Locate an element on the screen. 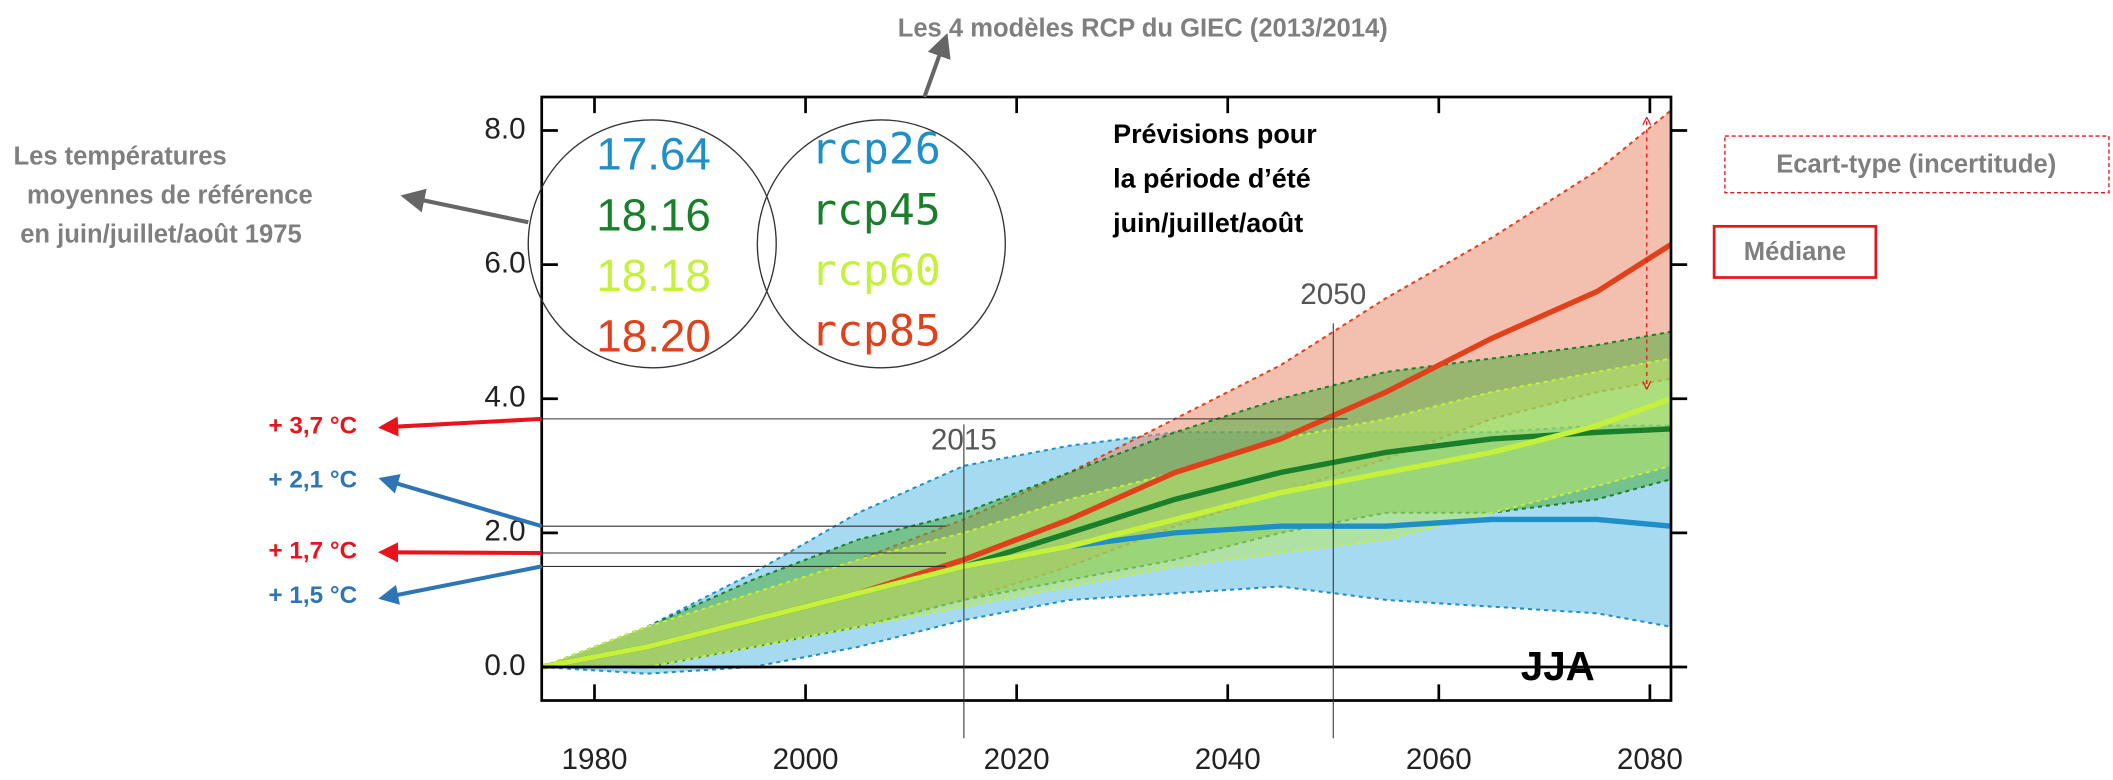 Image resolution: width=2113 pixels, height=780 pixels. baseline-value: 17.64 is located at coordinates (653, 154).